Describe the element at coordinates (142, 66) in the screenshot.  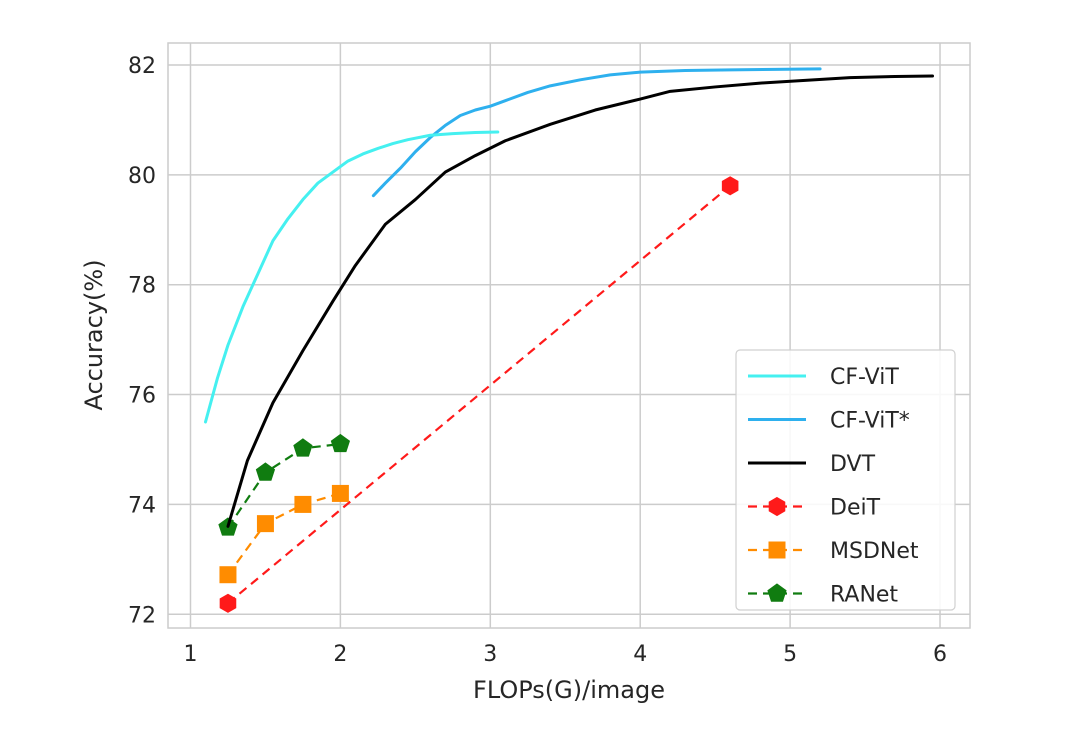
I see `y-tick-label: 82` at that location.